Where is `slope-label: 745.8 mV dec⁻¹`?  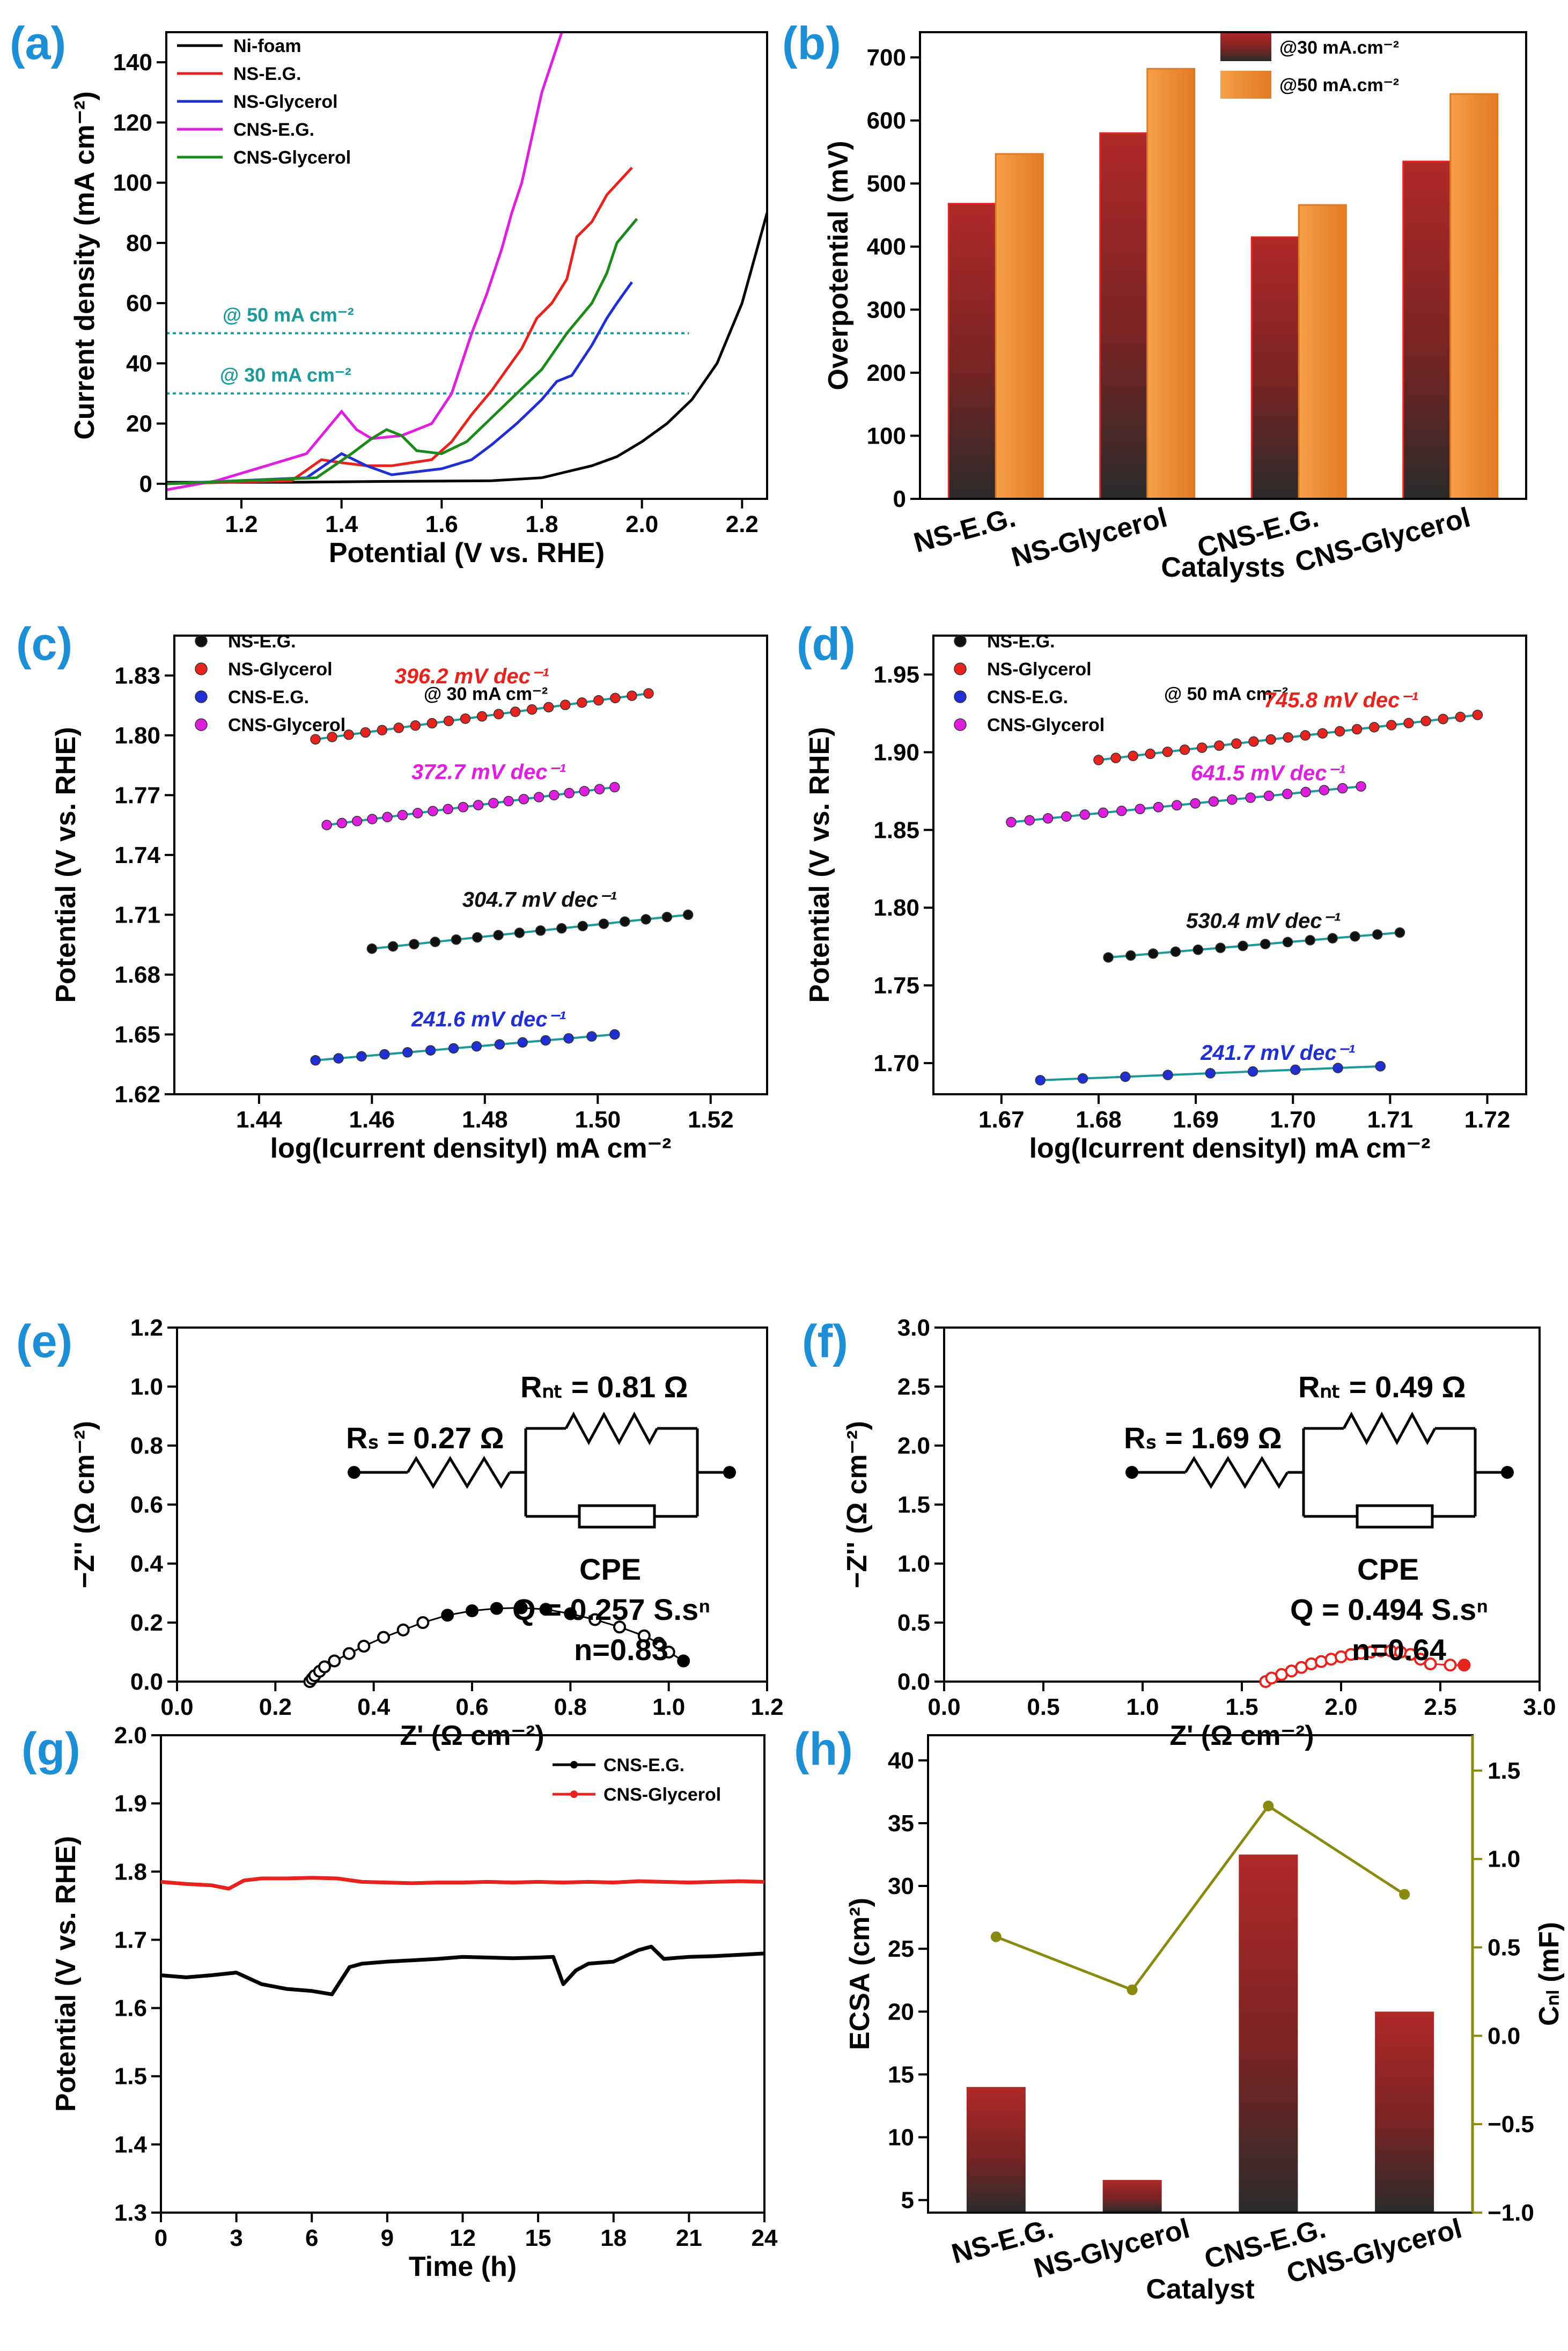 slope-label: 745.8 mV dec⁻¹ is located at coordinates (1341, 700).